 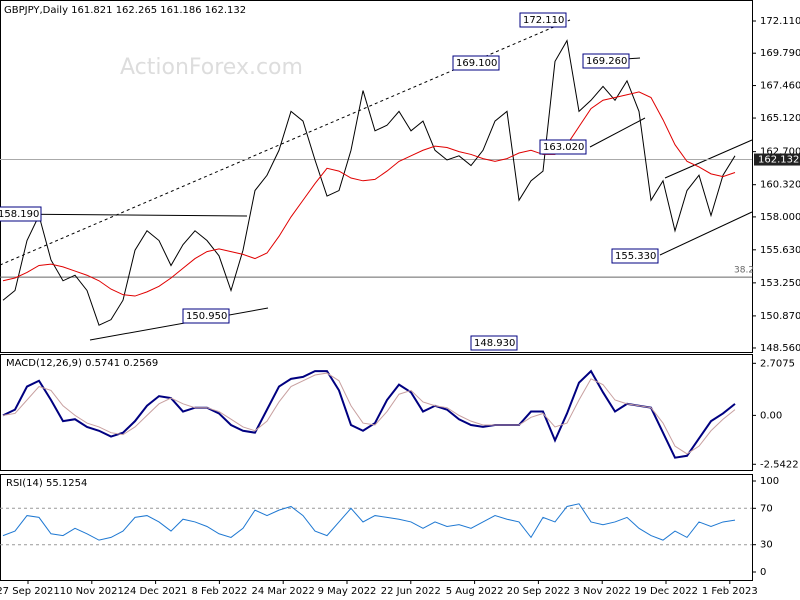 What do you see at coordinates (538, 591) in the screenshot?
I see `x-tick-label: 20 Sep 2022` at bounding box center [538, 591].